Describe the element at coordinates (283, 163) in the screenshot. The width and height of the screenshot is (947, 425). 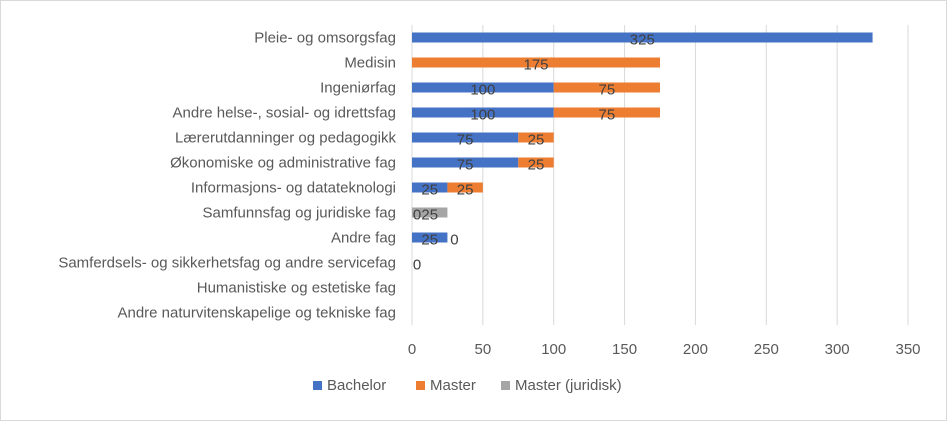
I see `category-label: Økonomiske og administrative fag` at that location.